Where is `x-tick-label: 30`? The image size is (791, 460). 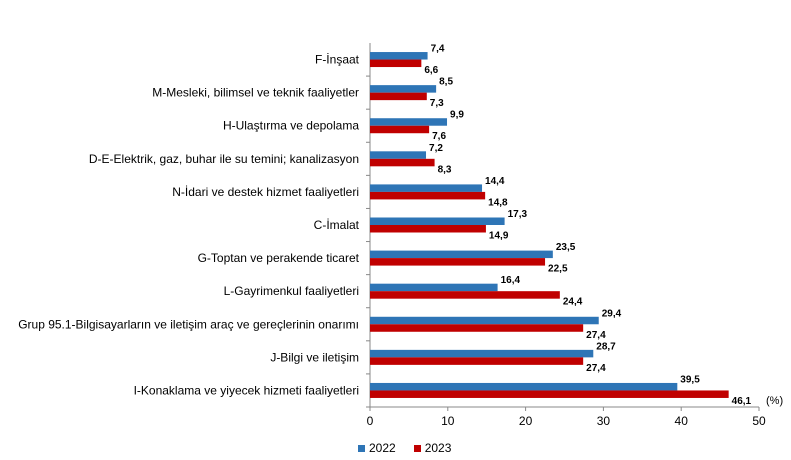
x-tick-label: 30 is located at coordinates (604, 421).